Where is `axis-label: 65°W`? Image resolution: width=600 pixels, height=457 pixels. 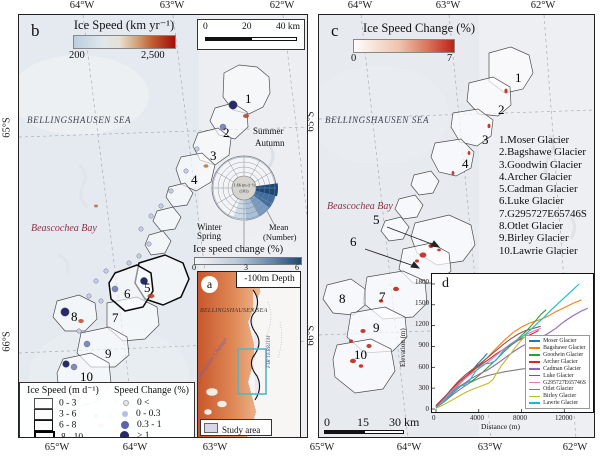 axis-label: 65°W is located at coordinates (57, 447).